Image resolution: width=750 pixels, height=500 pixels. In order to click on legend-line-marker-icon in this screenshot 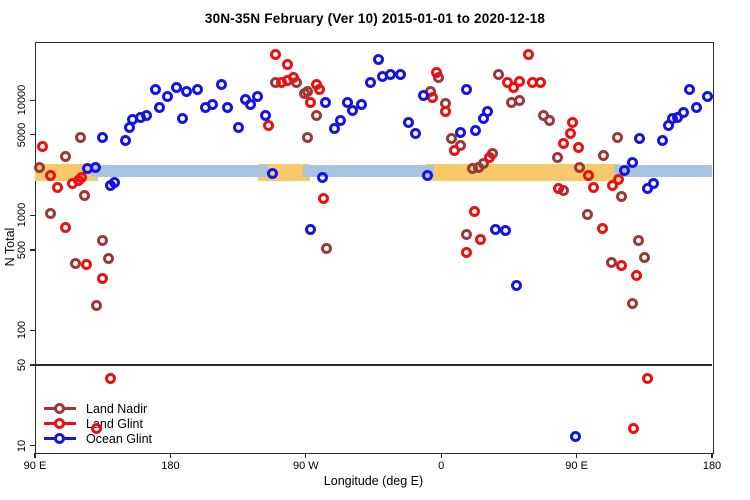, I will do `click(60, 438)`.